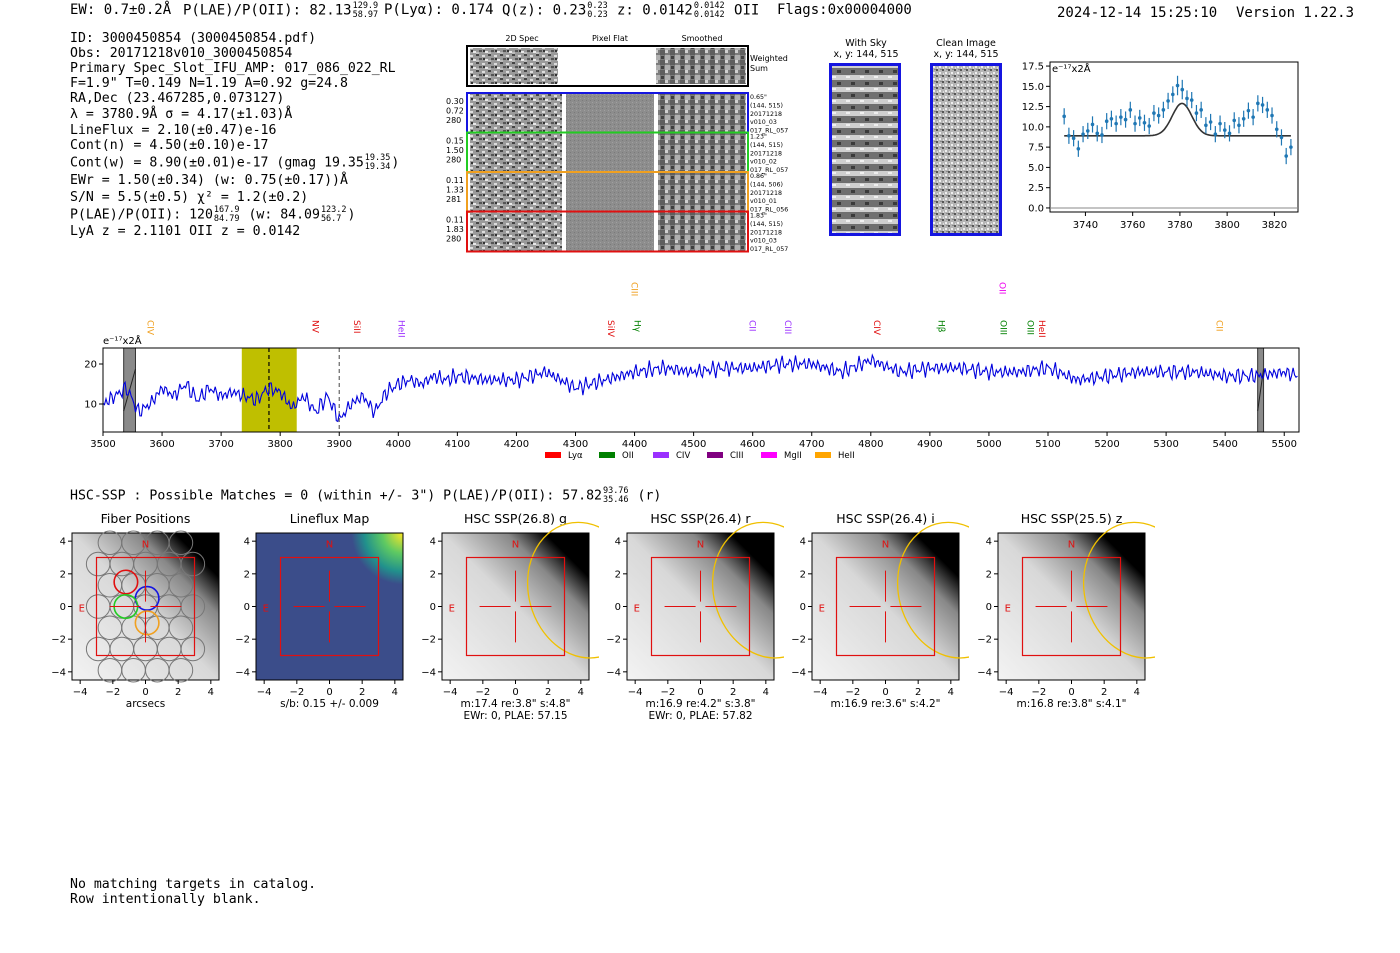 The width and height of the screenshot is (1400, 953). What do you see at coordinates (515, 518) in the screenshot?
I see `hsc-panel-title: HSC SSP(26.8) g` at bounding box center [515, 518].